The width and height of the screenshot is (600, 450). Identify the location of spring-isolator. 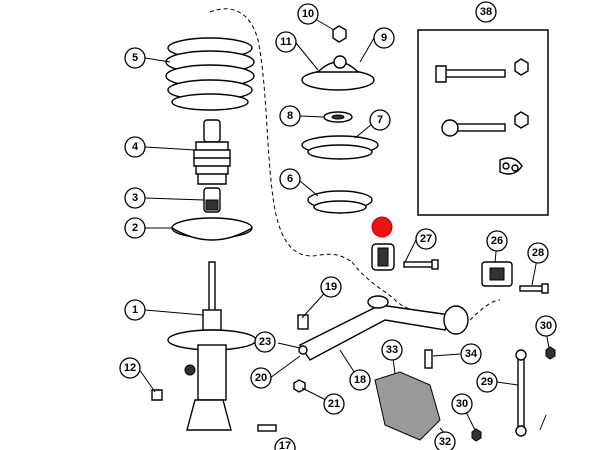
(340, 202).